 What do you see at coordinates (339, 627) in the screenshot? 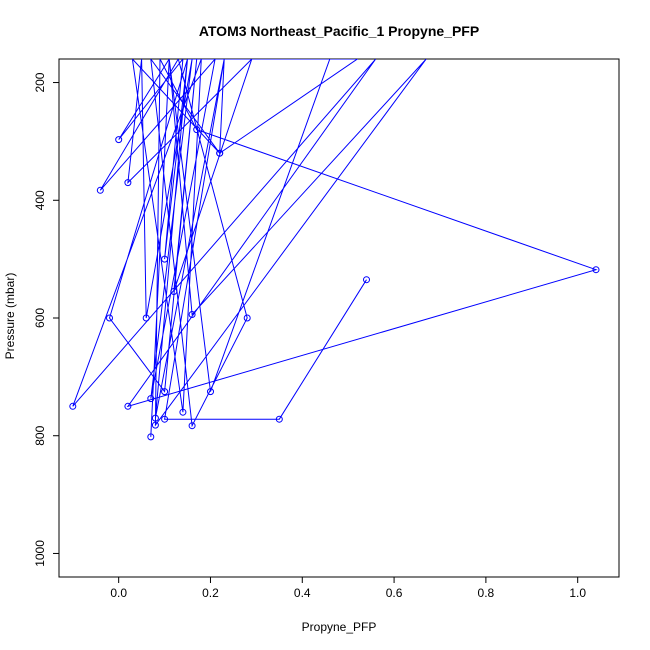
I see `x-axis-label: Propyne_PFP` at bounding box center [339, 627].